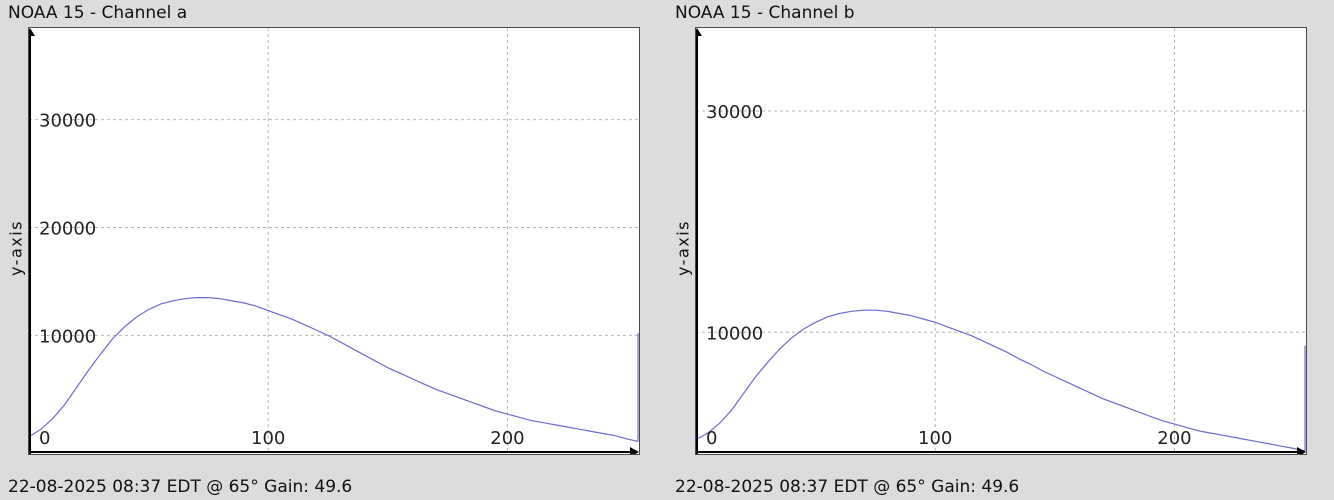 This screenshot has height=500, width=1334. Describe the element at coordinates (765, 13) in the screenshot. I see `chart-title: NOAA 15 - Channel b` at that location.